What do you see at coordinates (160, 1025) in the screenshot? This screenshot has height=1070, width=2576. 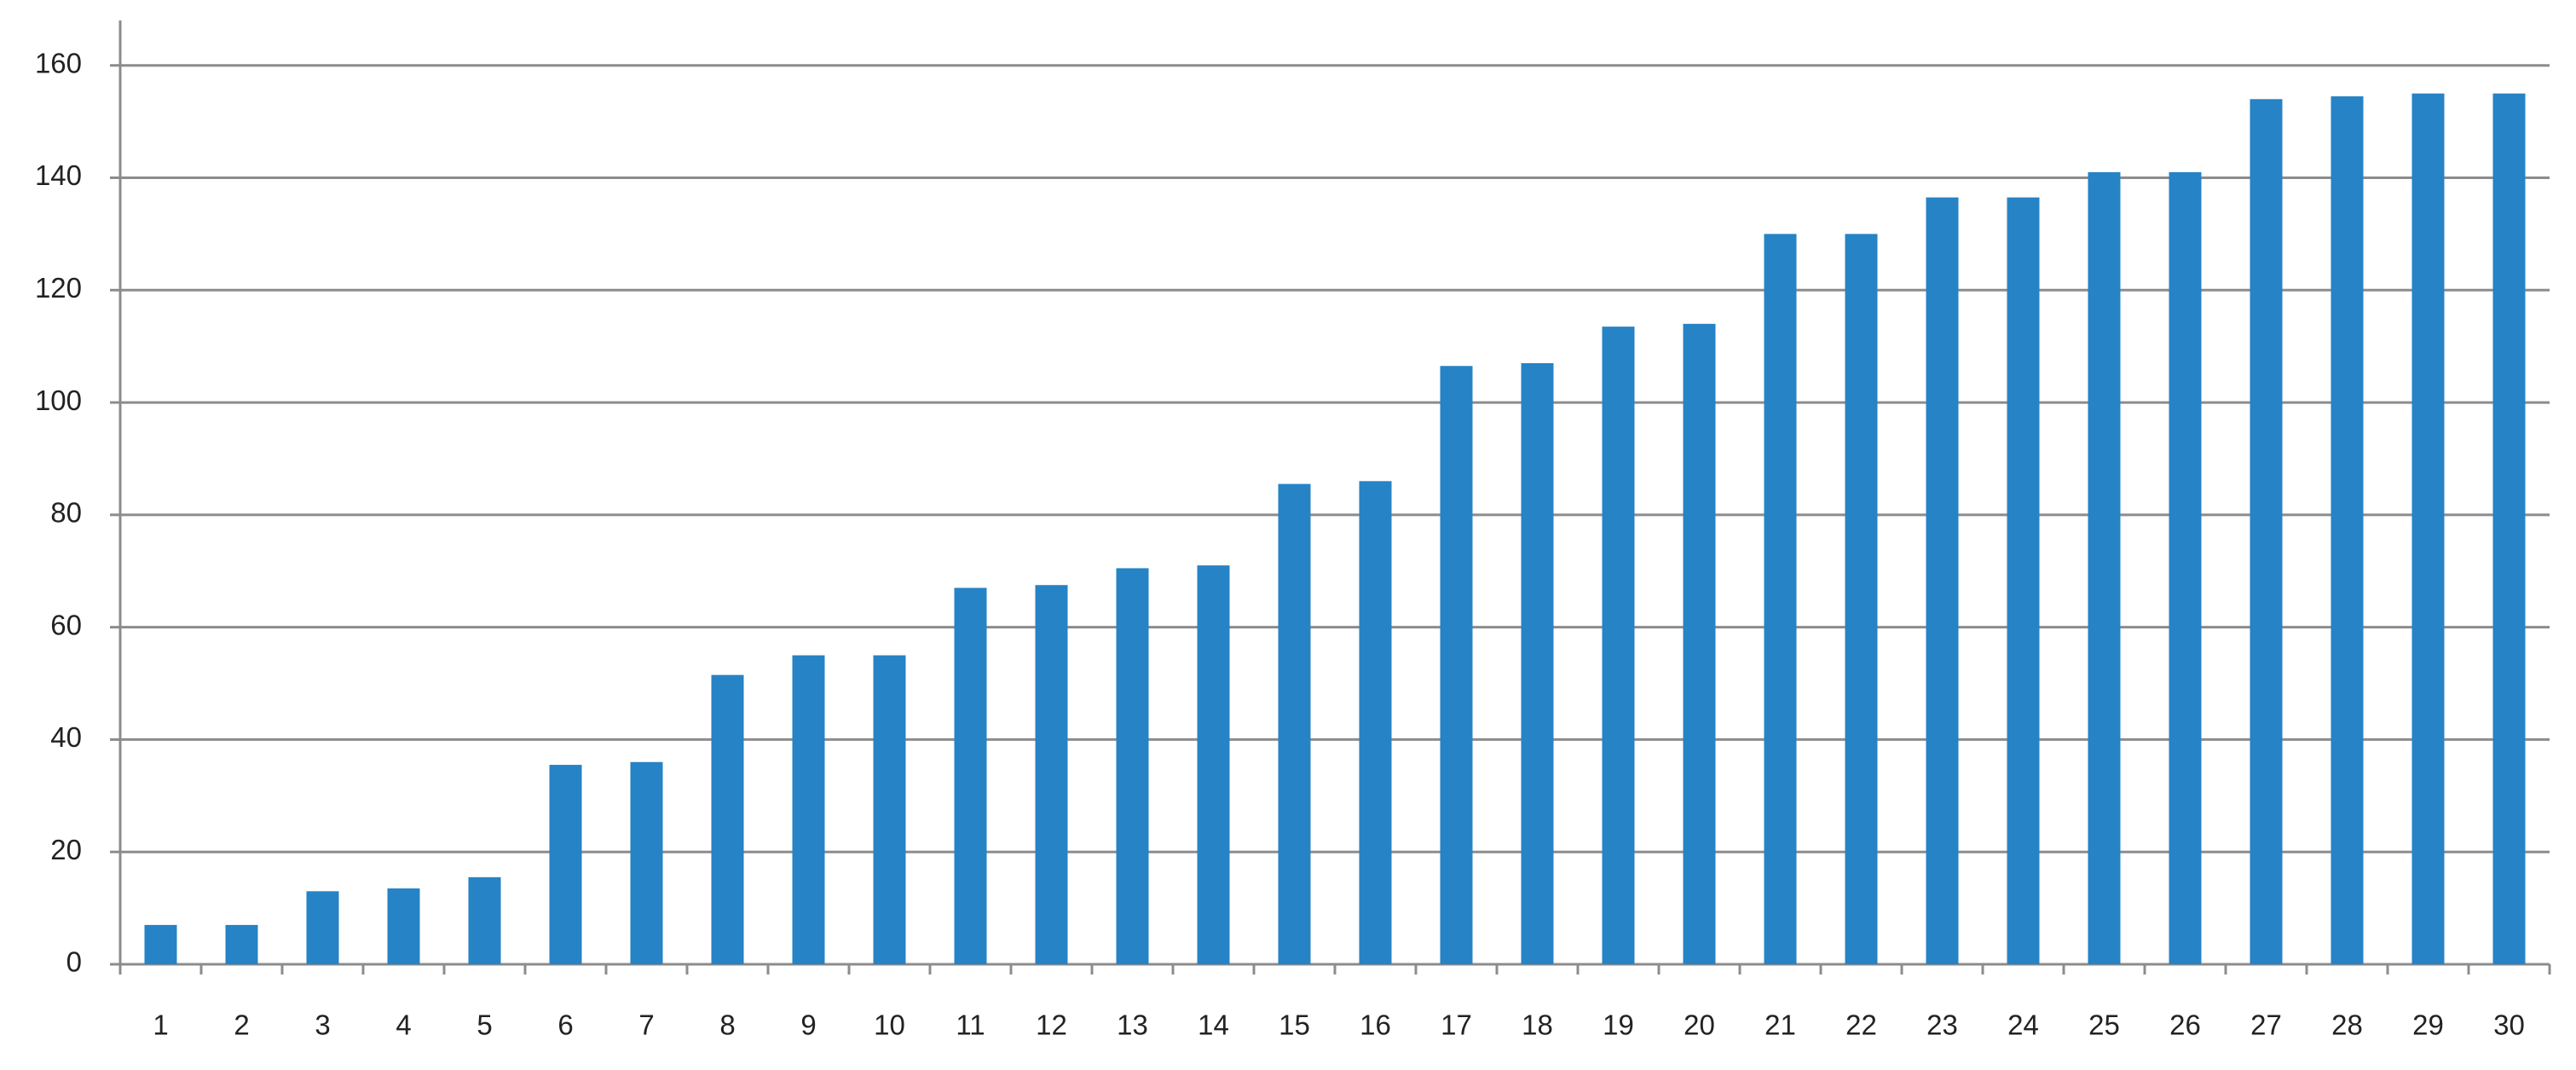 I see `x-tick-label: 1` at bounding box center [160, 1025].